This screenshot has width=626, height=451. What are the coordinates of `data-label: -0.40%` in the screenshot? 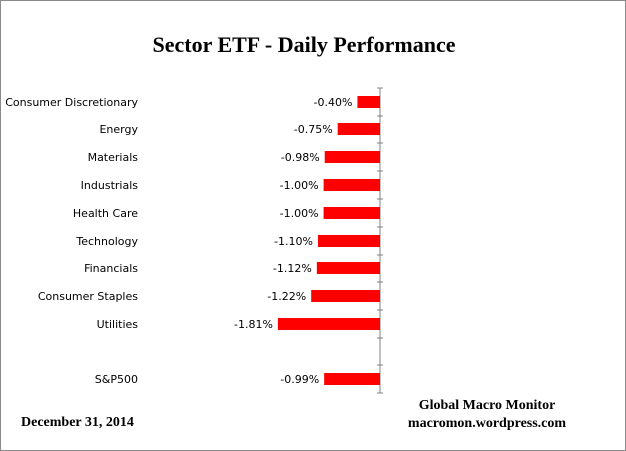 It's located at (333, 102).